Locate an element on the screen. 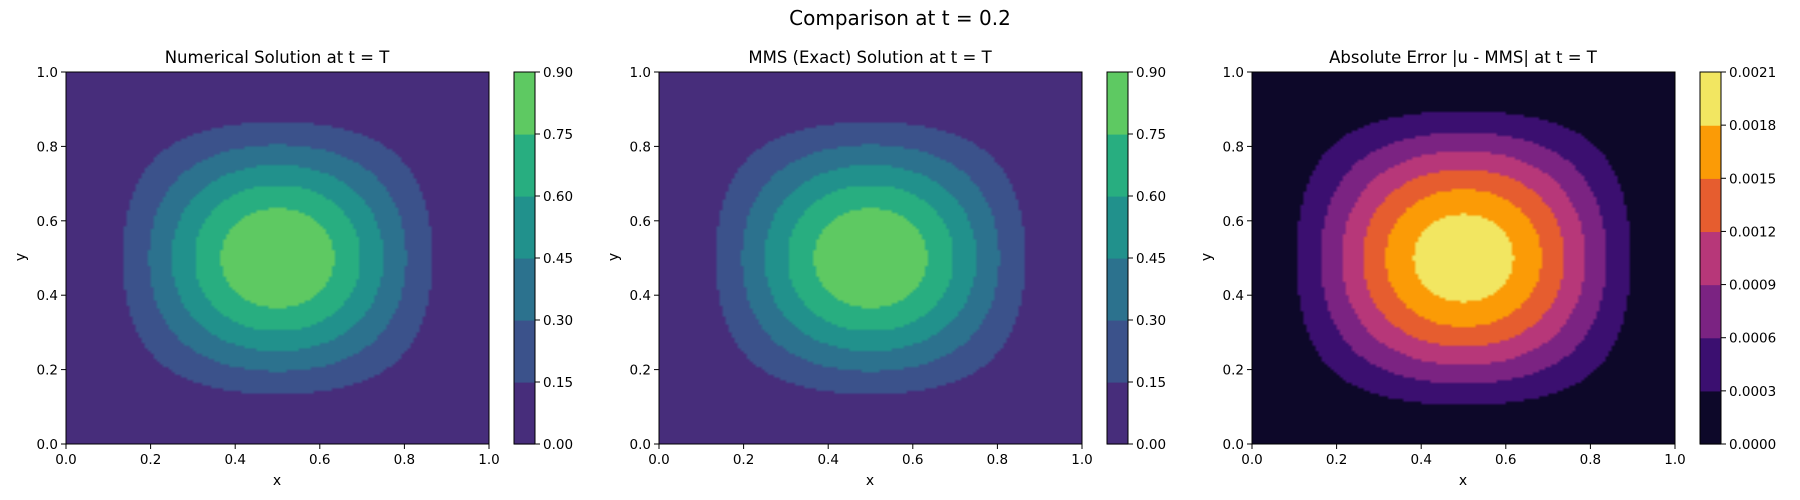 The image size is (1800, 500). colorbar-tick-label: 0.0021 is located at coordinates (1752, 73).